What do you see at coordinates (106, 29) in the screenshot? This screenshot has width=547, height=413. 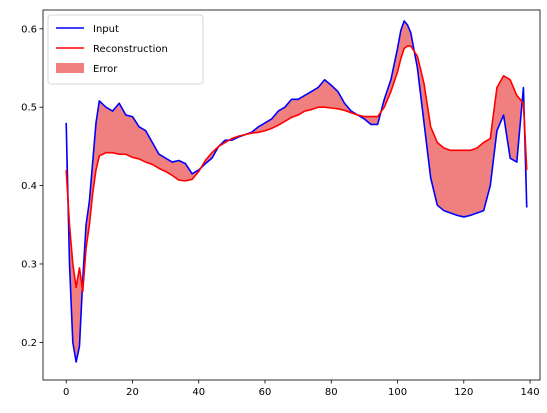 I see `legend-input-label: Input` at bounding box center [106, 29].